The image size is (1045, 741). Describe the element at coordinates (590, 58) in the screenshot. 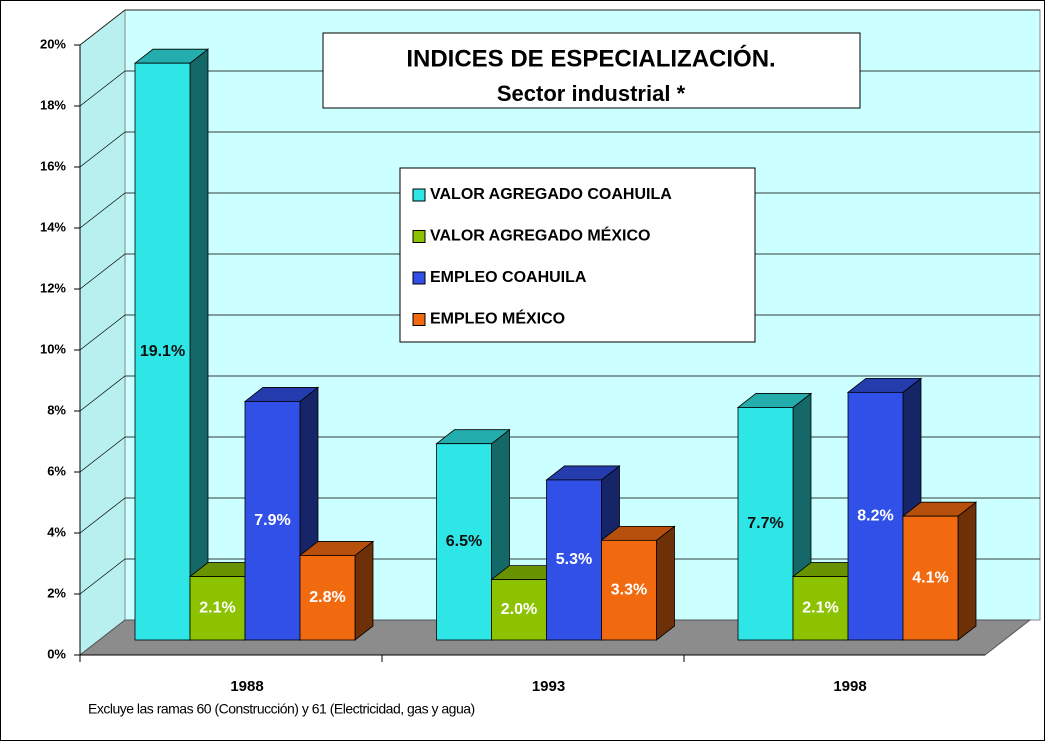

I see `chart-title: INDICES DE ESPECIALIZACIÓN.` at that location.